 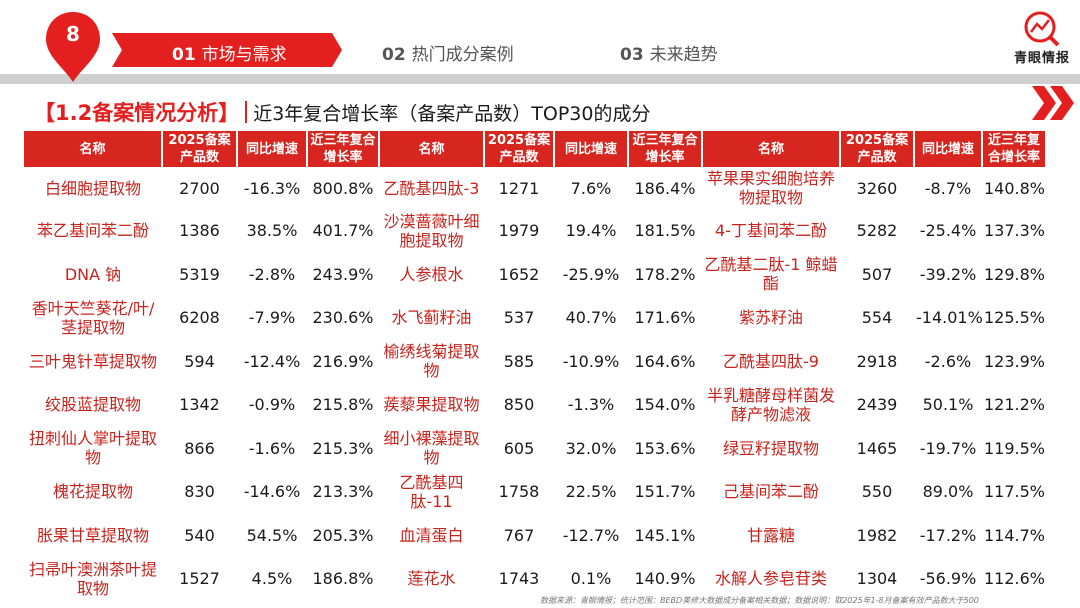 I want to click on active-tab-shape, so click(x=227, y=50).